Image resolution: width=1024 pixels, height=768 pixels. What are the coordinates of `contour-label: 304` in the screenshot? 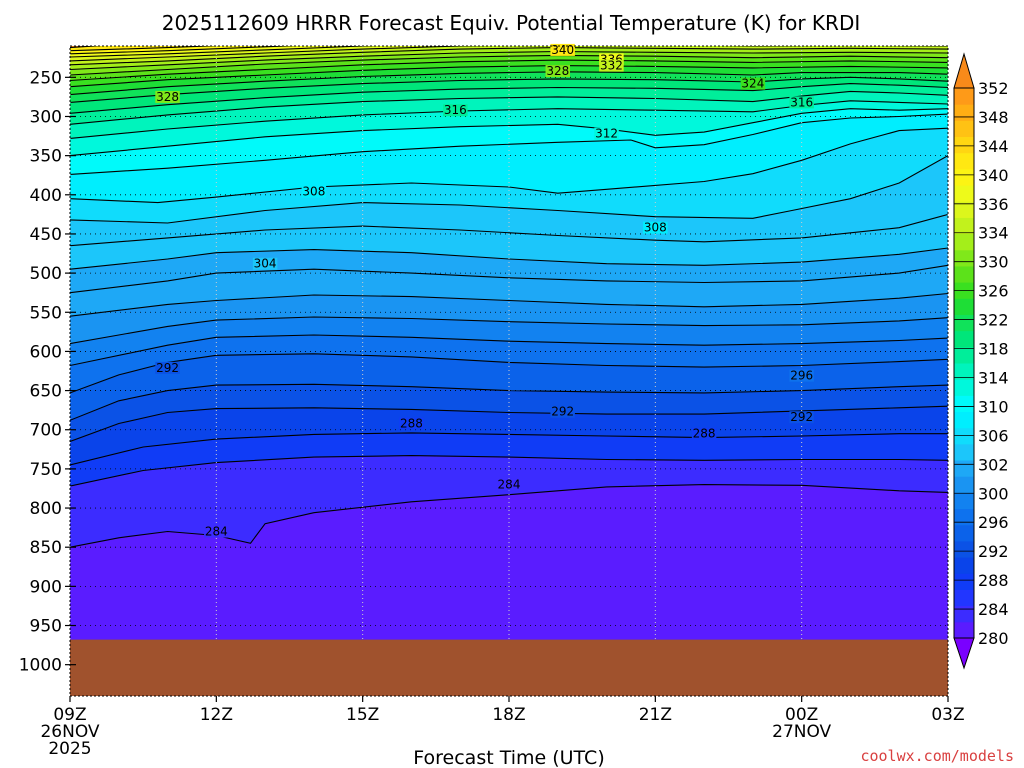 It's located at (265, 264).